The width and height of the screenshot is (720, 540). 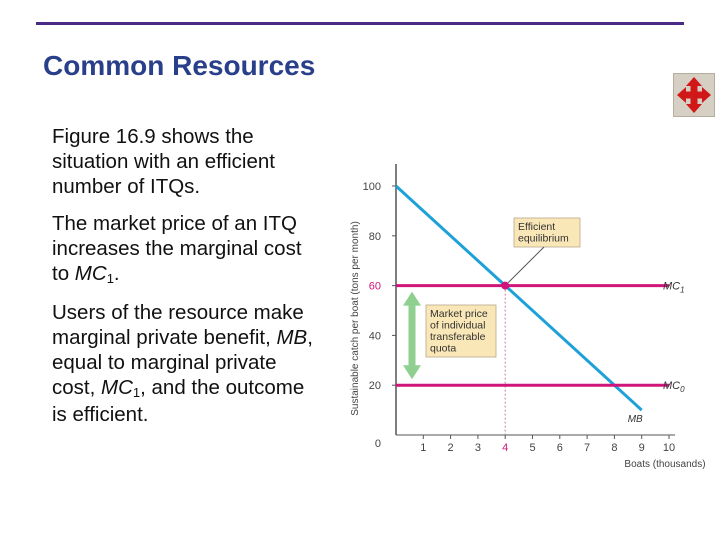 I want to click on market-price-box, so click(x=461, y=331).